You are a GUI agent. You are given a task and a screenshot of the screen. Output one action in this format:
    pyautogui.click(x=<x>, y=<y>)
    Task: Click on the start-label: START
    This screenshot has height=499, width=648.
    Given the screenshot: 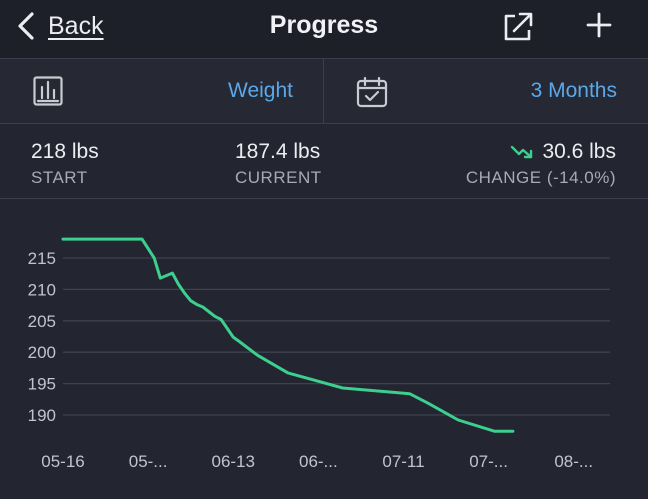 What is the action you would take?
    pyautogui.click(x=59, y=177)
    